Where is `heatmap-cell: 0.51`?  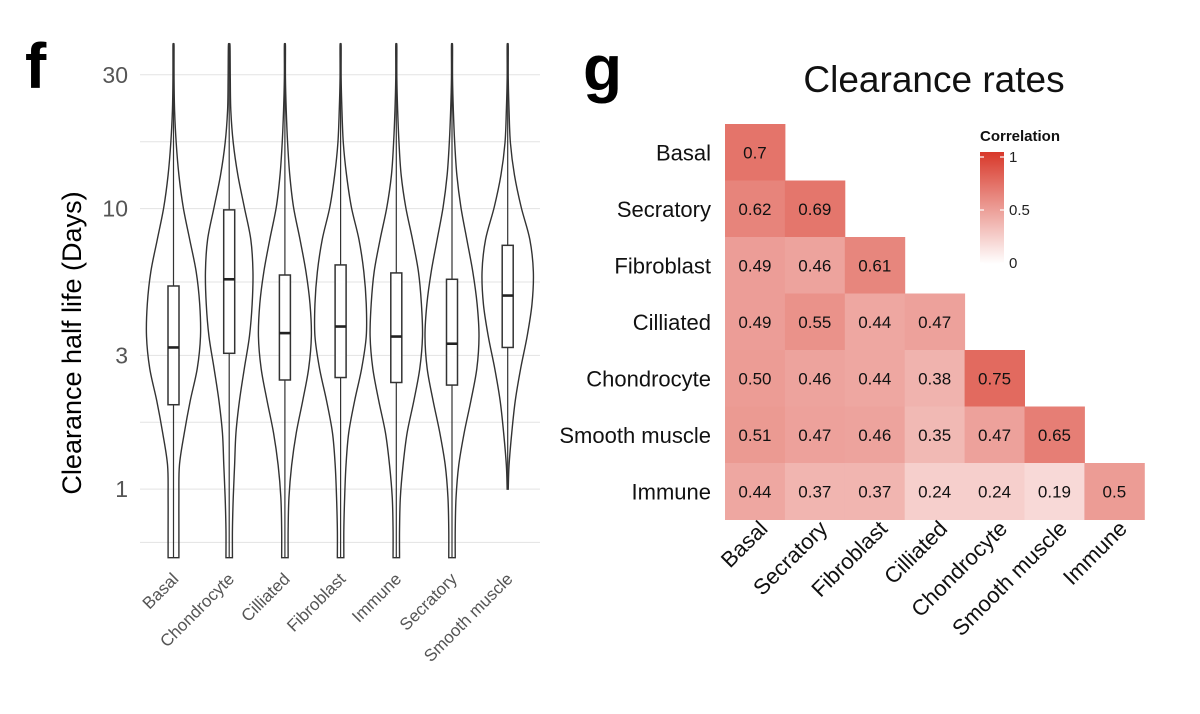 heatmap-cell: 0.51 is located at coordinates (755, 435).